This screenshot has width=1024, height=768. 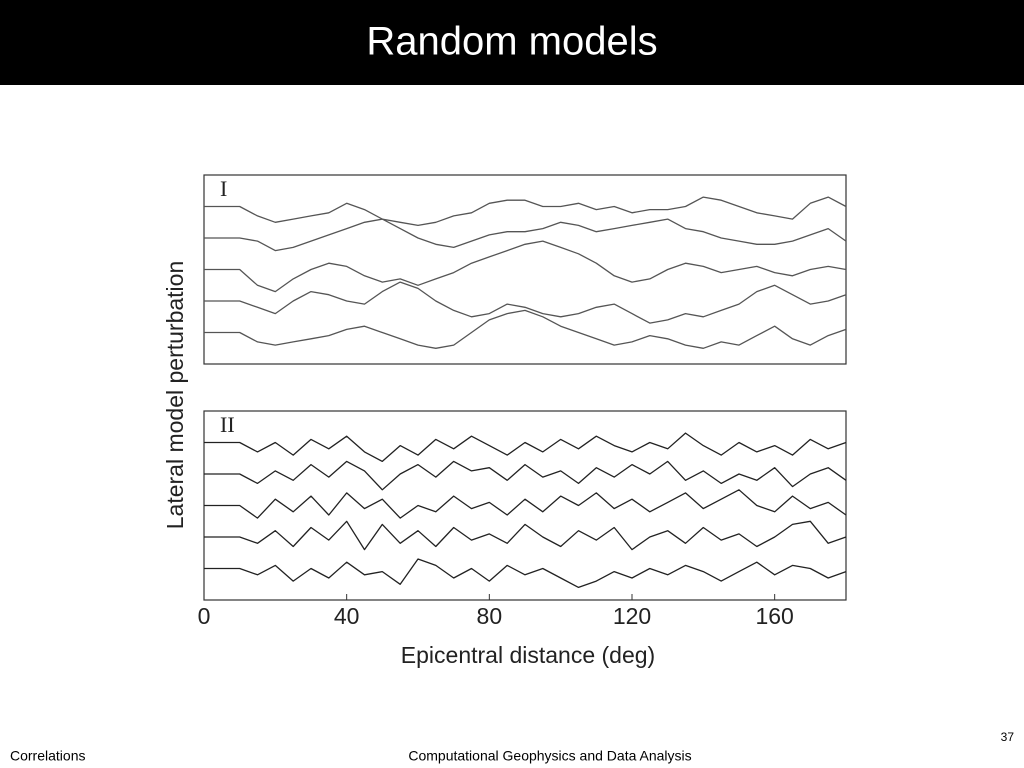 What do you see at coordinates (632, 616) in the screenshot?
I see `x-tick-label: 120` at bounding box center [632, 616].